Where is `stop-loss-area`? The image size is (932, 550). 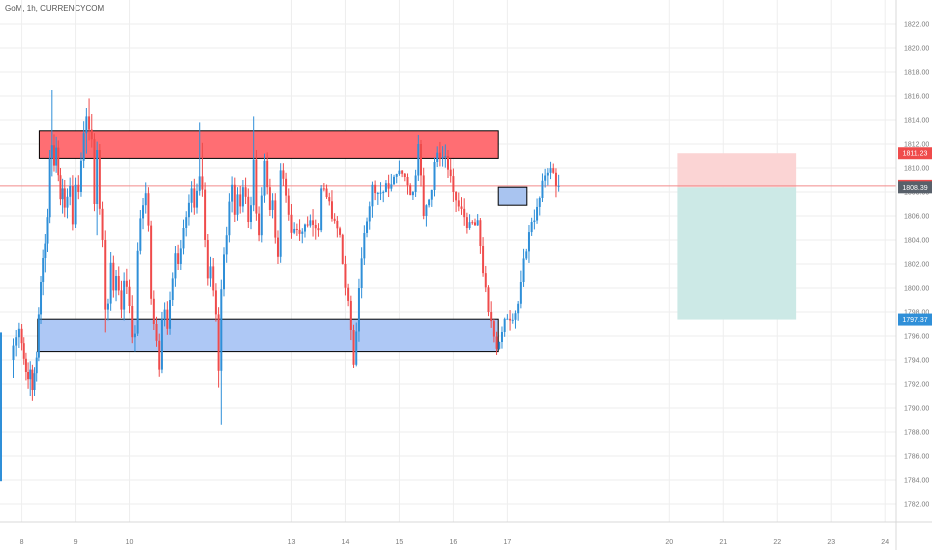 stop-loss-area is located at coordinates (737, 170).